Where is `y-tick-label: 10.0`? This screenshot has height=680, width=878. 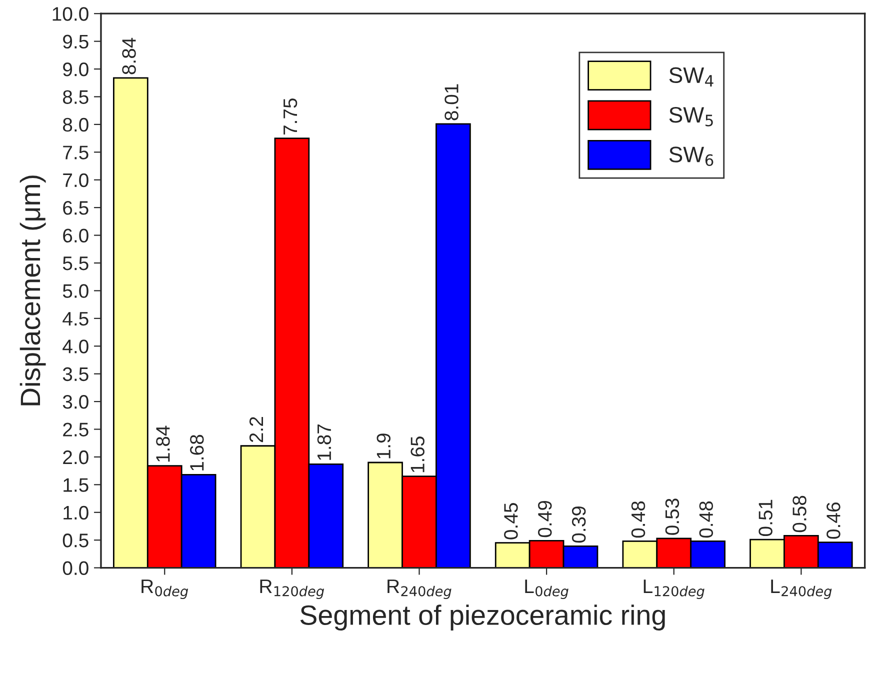 y-tick-label: 10.0 is located at coordinates (70, 14).